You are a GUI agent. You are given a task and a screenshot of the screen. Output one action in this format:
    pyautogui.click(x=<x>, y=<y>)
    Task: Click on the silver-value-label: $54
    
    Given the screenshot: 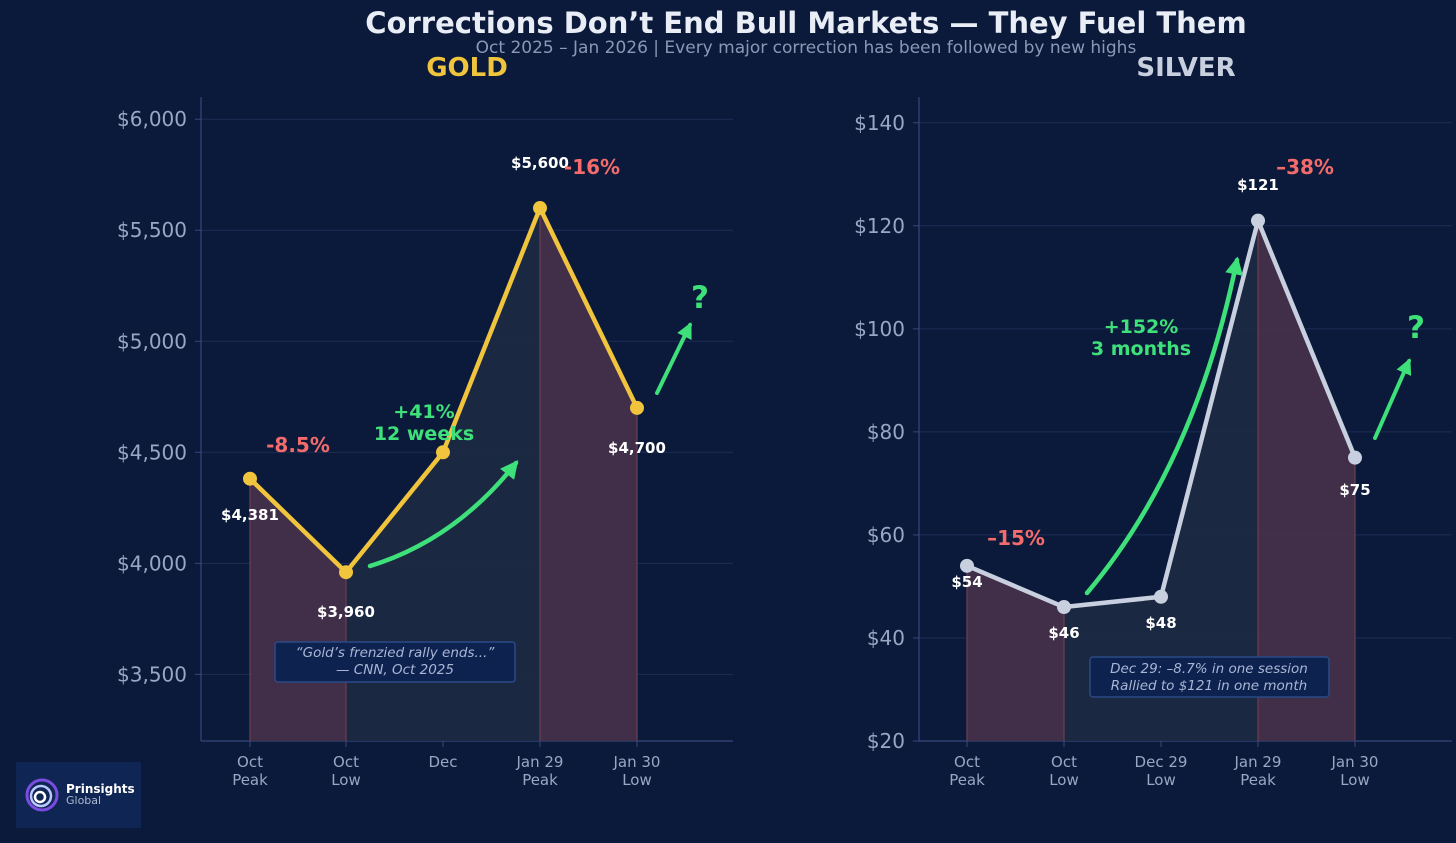 What is the action you would take?
    pyautogui.click(x=966, y=582)
    